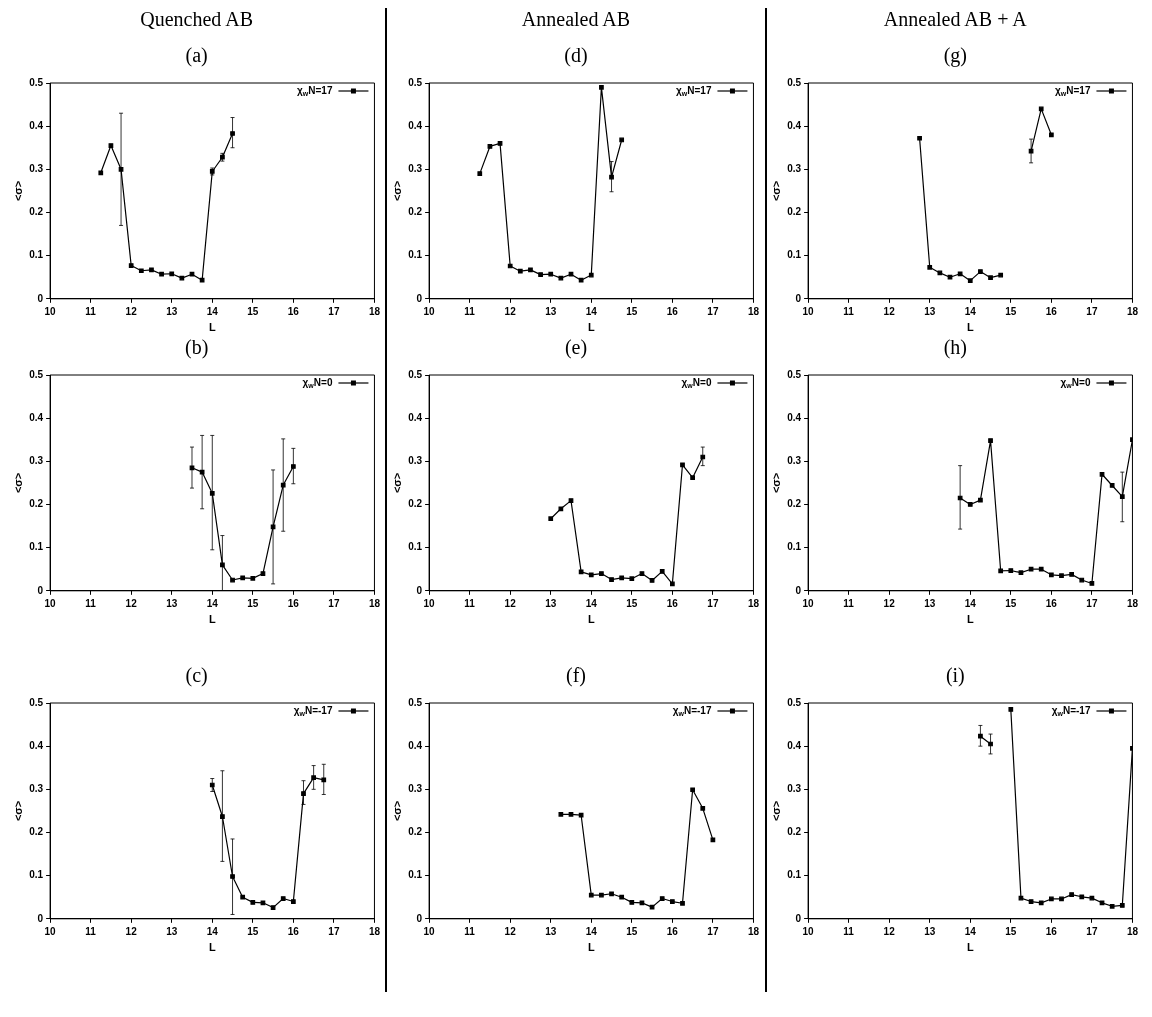 The height and width of the screenshot is (1017, 1152). Describe the element at coordinates (36, 125) in the screenshot. I see `y-tick-label: 0.4` at that location.